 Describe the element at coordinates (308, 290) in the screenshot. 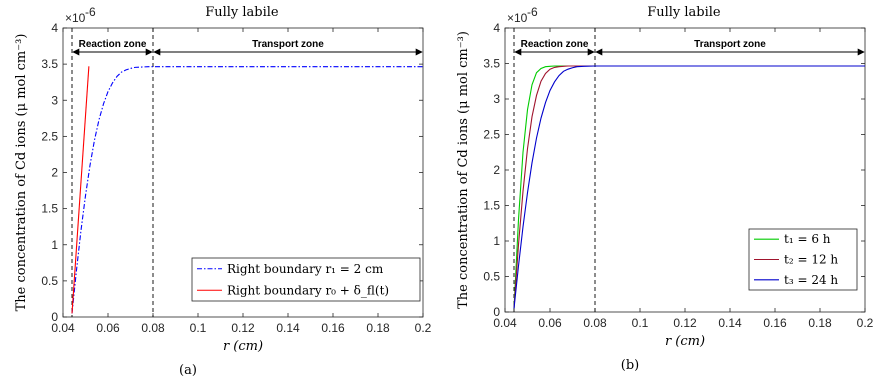

I see `legend-entry: Right boundary r₀ + δ_fl(t)` at that location.